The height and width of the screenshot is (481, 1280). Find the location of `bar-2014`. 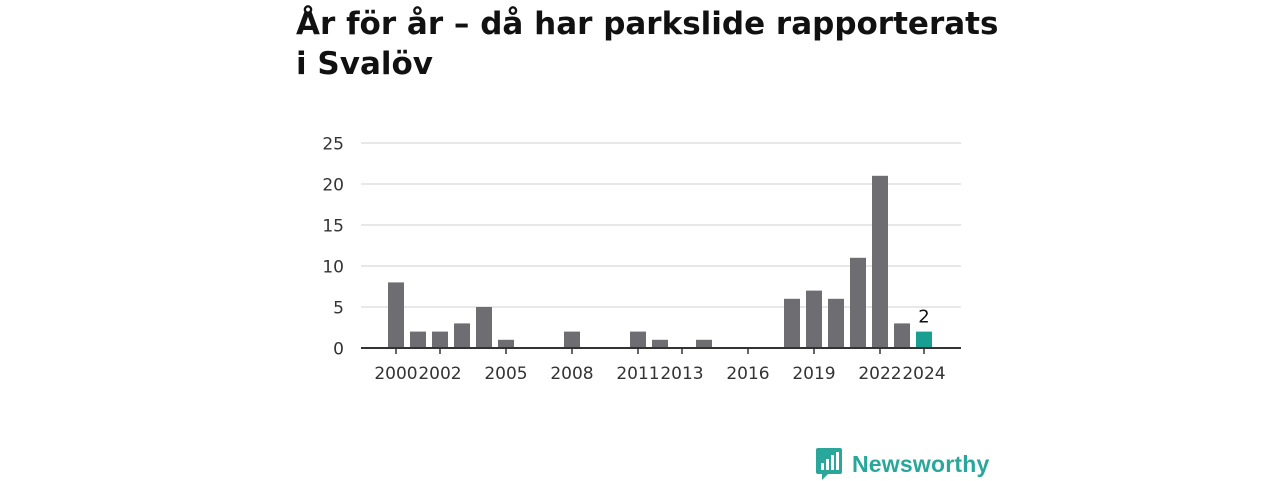

bar-2014 is located at coordinates (704, 343).